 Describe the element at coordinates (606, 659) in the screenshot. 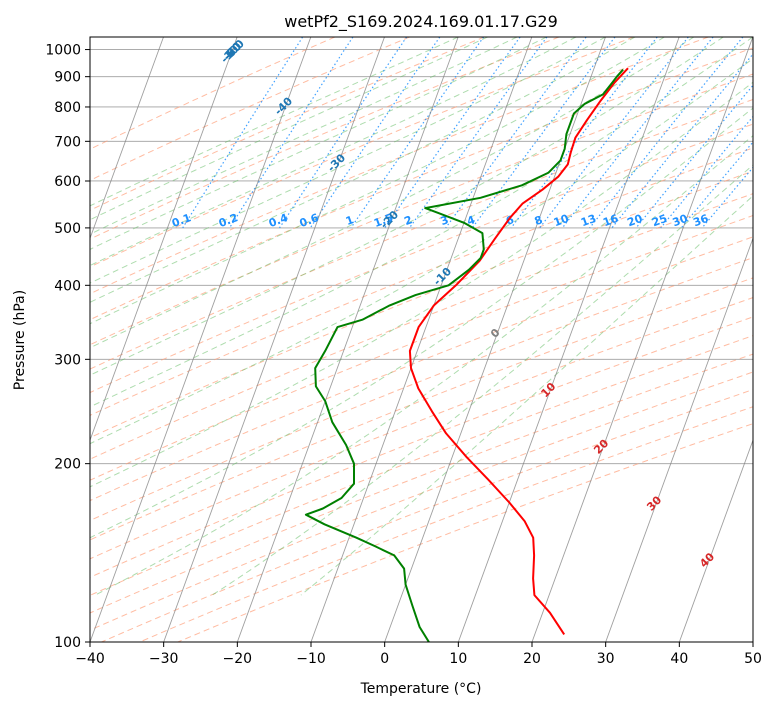

I see `x-tick-label: 30` at that location.